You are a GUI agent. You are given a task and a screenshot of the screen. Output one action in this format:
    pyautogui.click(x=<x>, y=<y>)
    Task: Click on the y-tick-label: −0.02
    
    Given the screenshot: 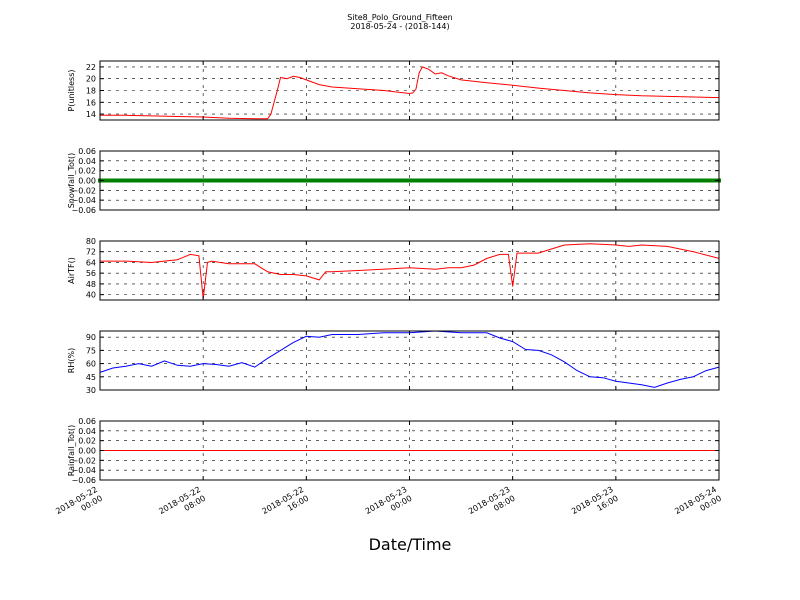 What is the action you would take?
    pyautogui.click(x=83, y=190)
    